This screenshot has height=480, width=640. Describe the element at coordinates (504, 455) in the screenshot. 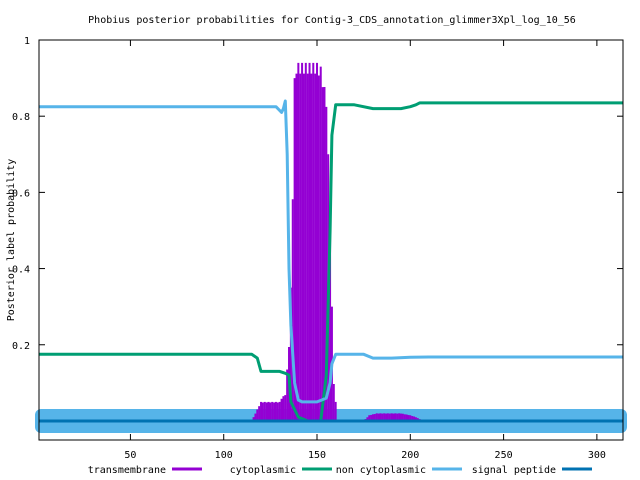

I see `x-tick-label: 250` at that location.